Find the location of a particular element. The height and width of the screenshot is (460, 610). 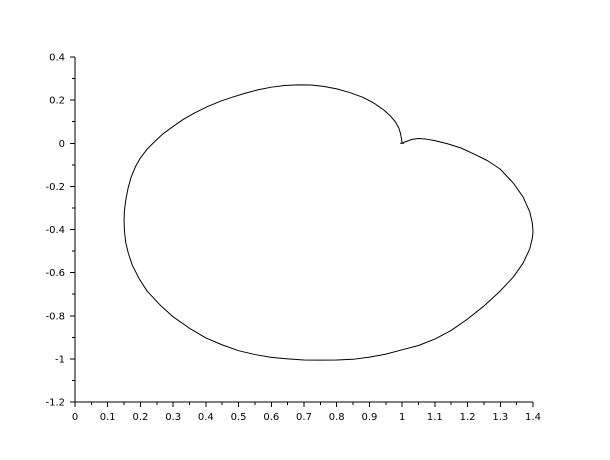

x-tick-label: 0.2 is located at coordinates (140, 417).